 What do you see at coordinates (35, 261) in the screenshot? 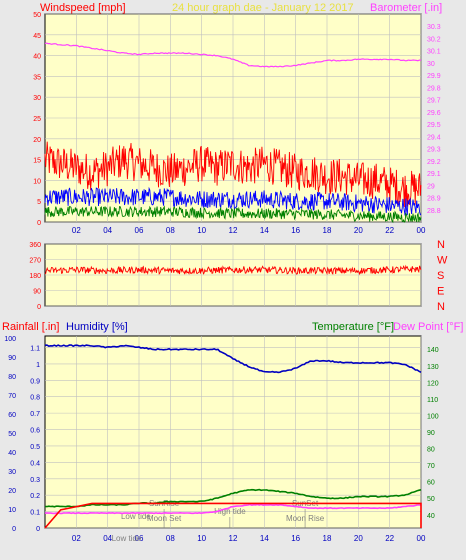
I see `direction-tick: 270` at bounding box center [35, 261].